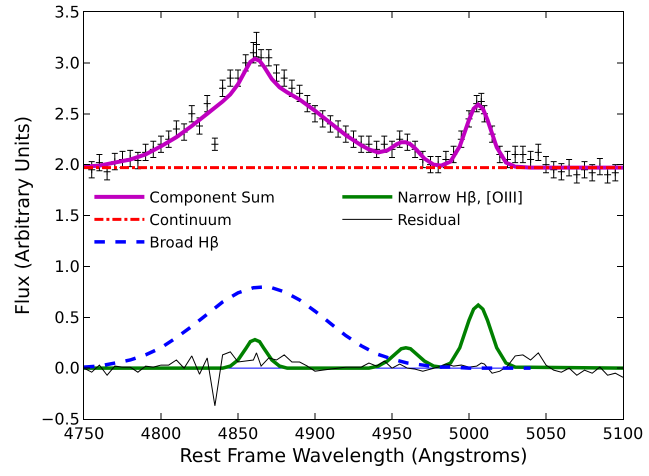 Image resolution: width=649 pixels, height=476 pixels. Describe the element at coordinates (460, 197) in the screenshot. I see `legend-label: Narrow Hβ, [OIII]` at that location.